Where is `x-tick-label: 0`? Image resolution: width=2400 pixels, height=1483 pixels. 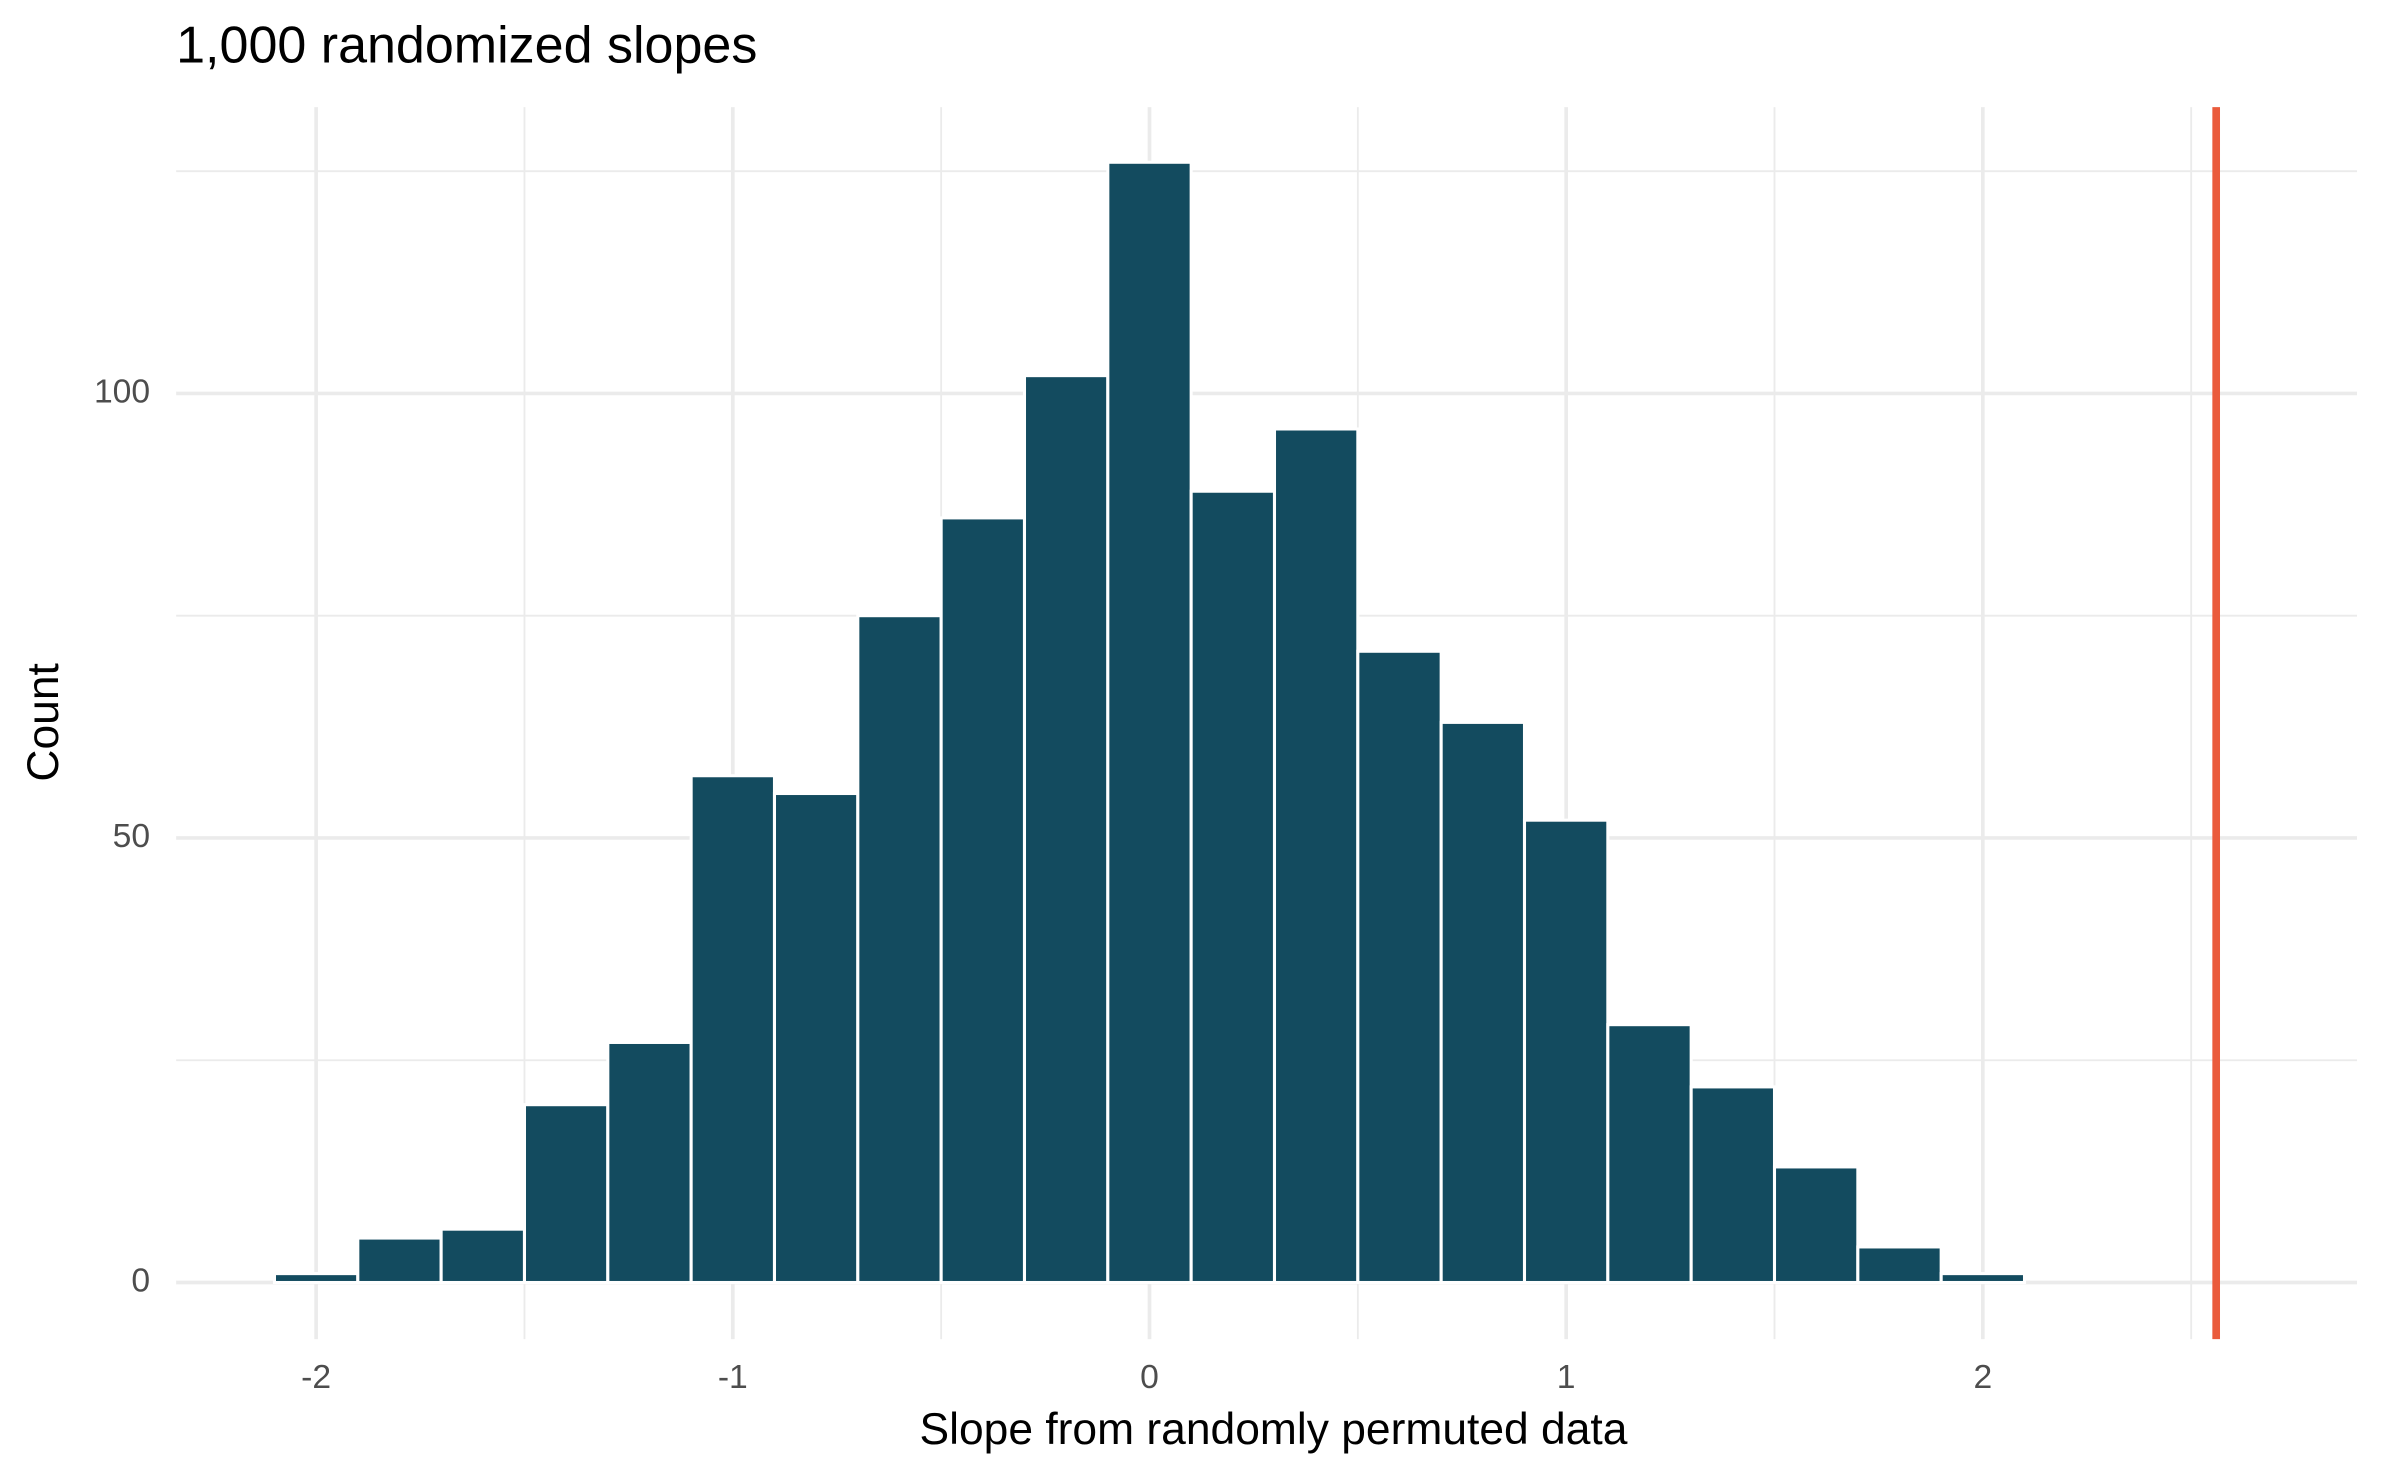 x-tick-label: 0 is located at coordinates (1149, 1377).